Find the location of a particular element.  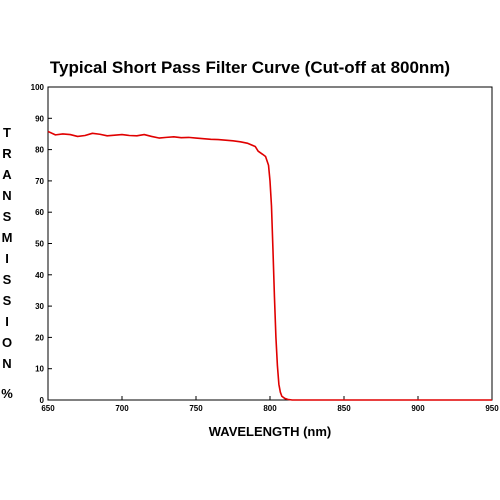

x-axis-ticks: 650 700 750 800 850 900 950 is located at coordinates (270, 404).